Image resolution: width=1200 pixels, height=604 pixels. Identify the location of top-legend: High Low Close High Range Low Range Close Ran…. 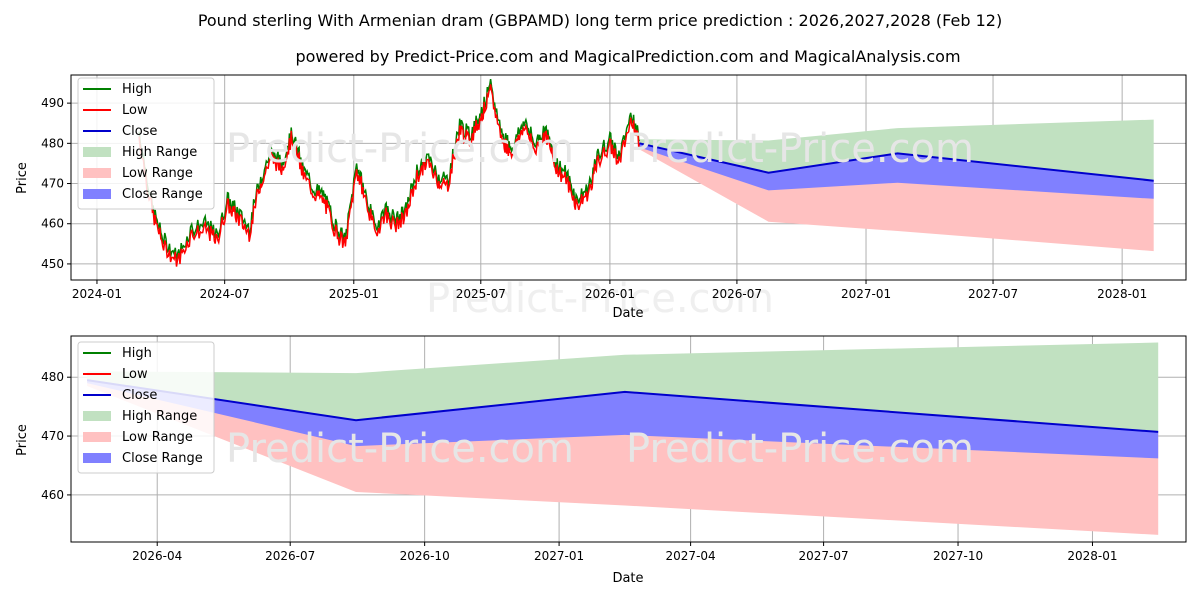
(146, 143).